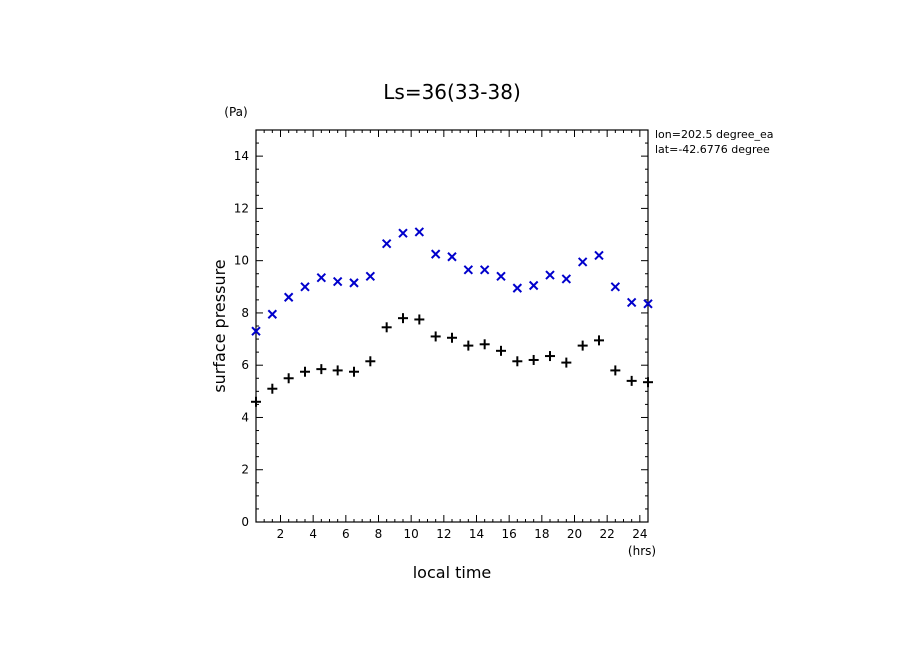 Image resolution: width=904 pixels, height=654 pixels. What do you see at coordinates (607, 534) in the screenshot?
I see `x-tick-label: 22` at bounding box center [607, 534].